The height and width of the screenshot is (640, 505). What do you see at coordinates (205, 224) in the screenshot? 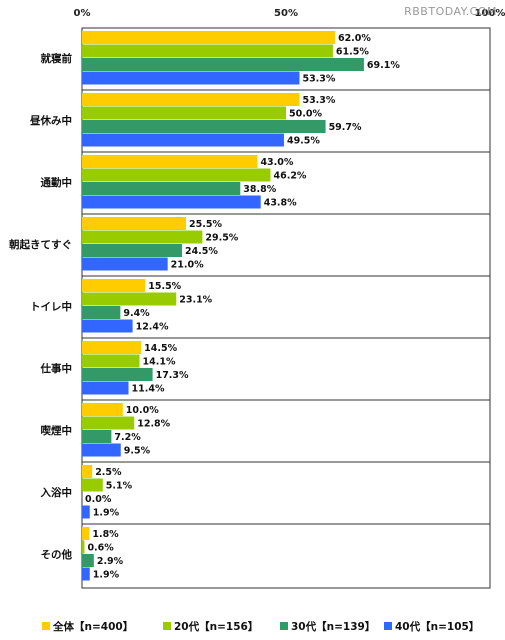
I see `bar-value-label: 25.5%` at bounding box center [205, 224].